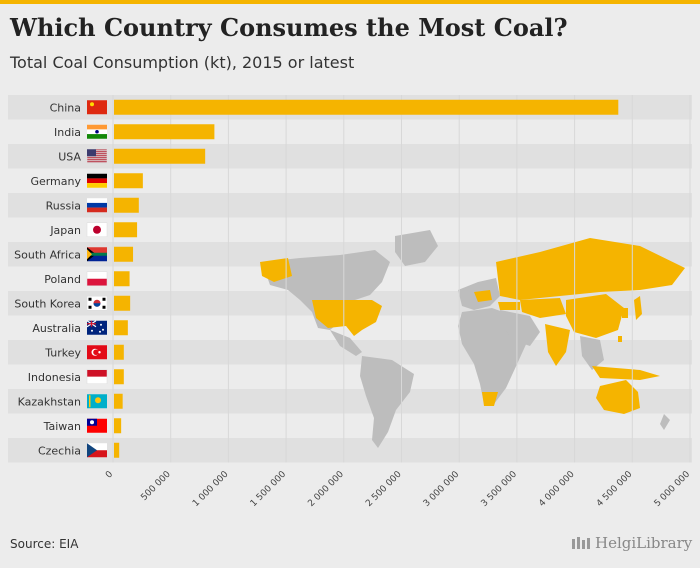 This screenshot has height=568, width=700. Describe the element at coordinates (109, 474) in the screenshot. I see `x-tick-label: 0` at that location.